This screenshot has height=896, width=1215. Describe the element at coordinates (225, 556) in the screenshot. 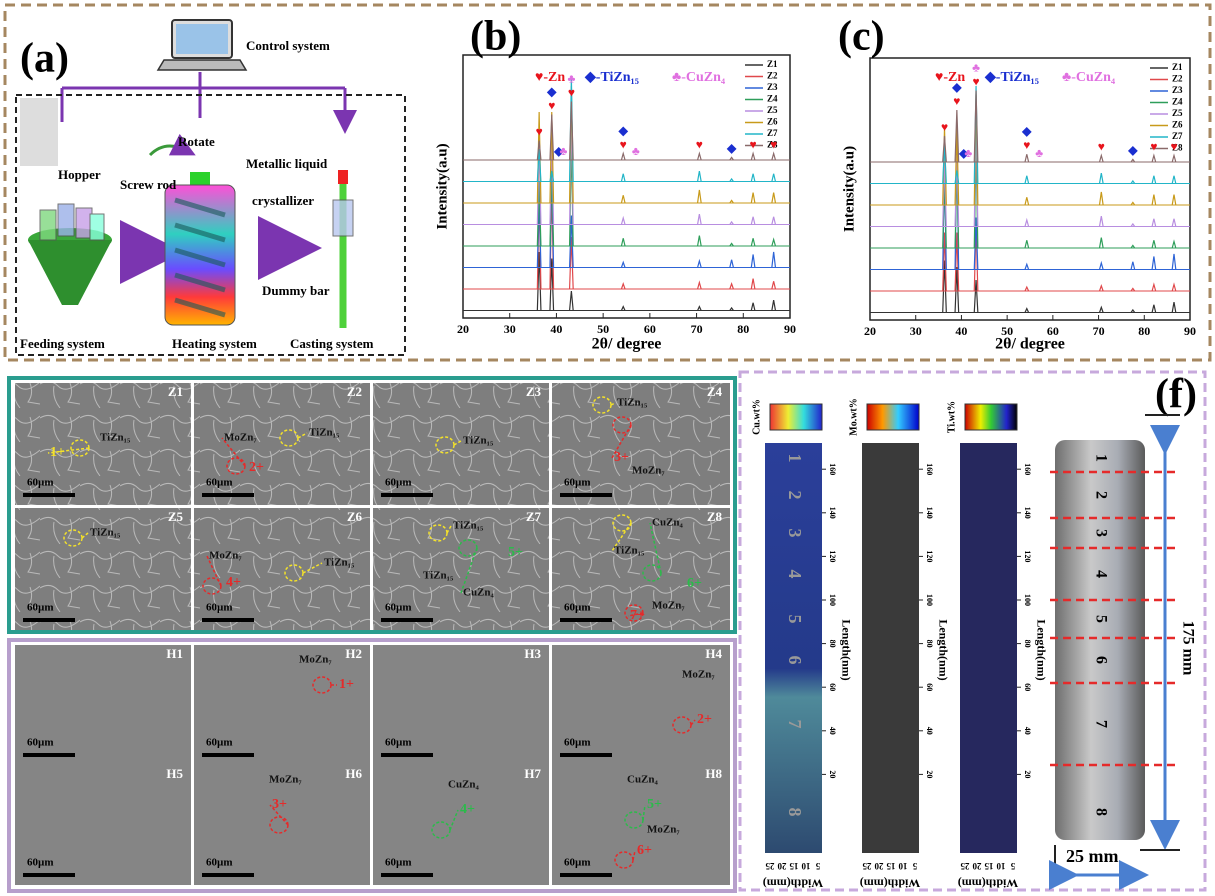

I see `annotation: MoZn₇` at that location.